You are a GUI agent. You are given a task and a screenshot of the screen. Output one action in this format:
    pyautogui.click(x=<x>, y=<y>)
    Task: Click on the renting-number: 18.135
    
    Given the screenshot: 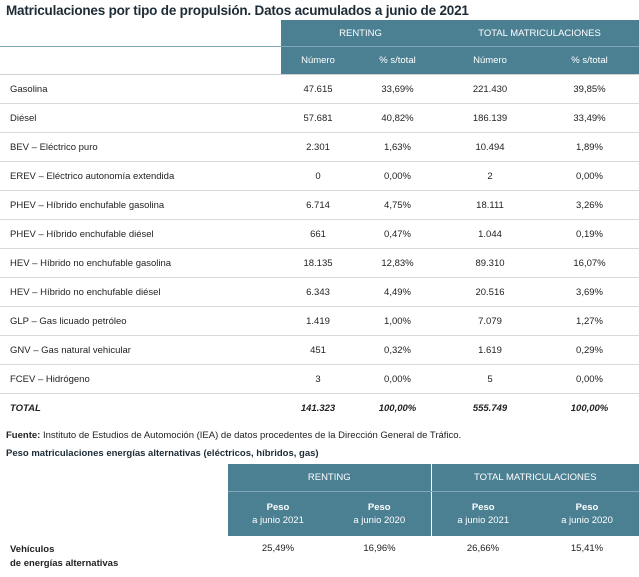 What is the action you would take?
    pyautogui.click(x=318, y=263)
    